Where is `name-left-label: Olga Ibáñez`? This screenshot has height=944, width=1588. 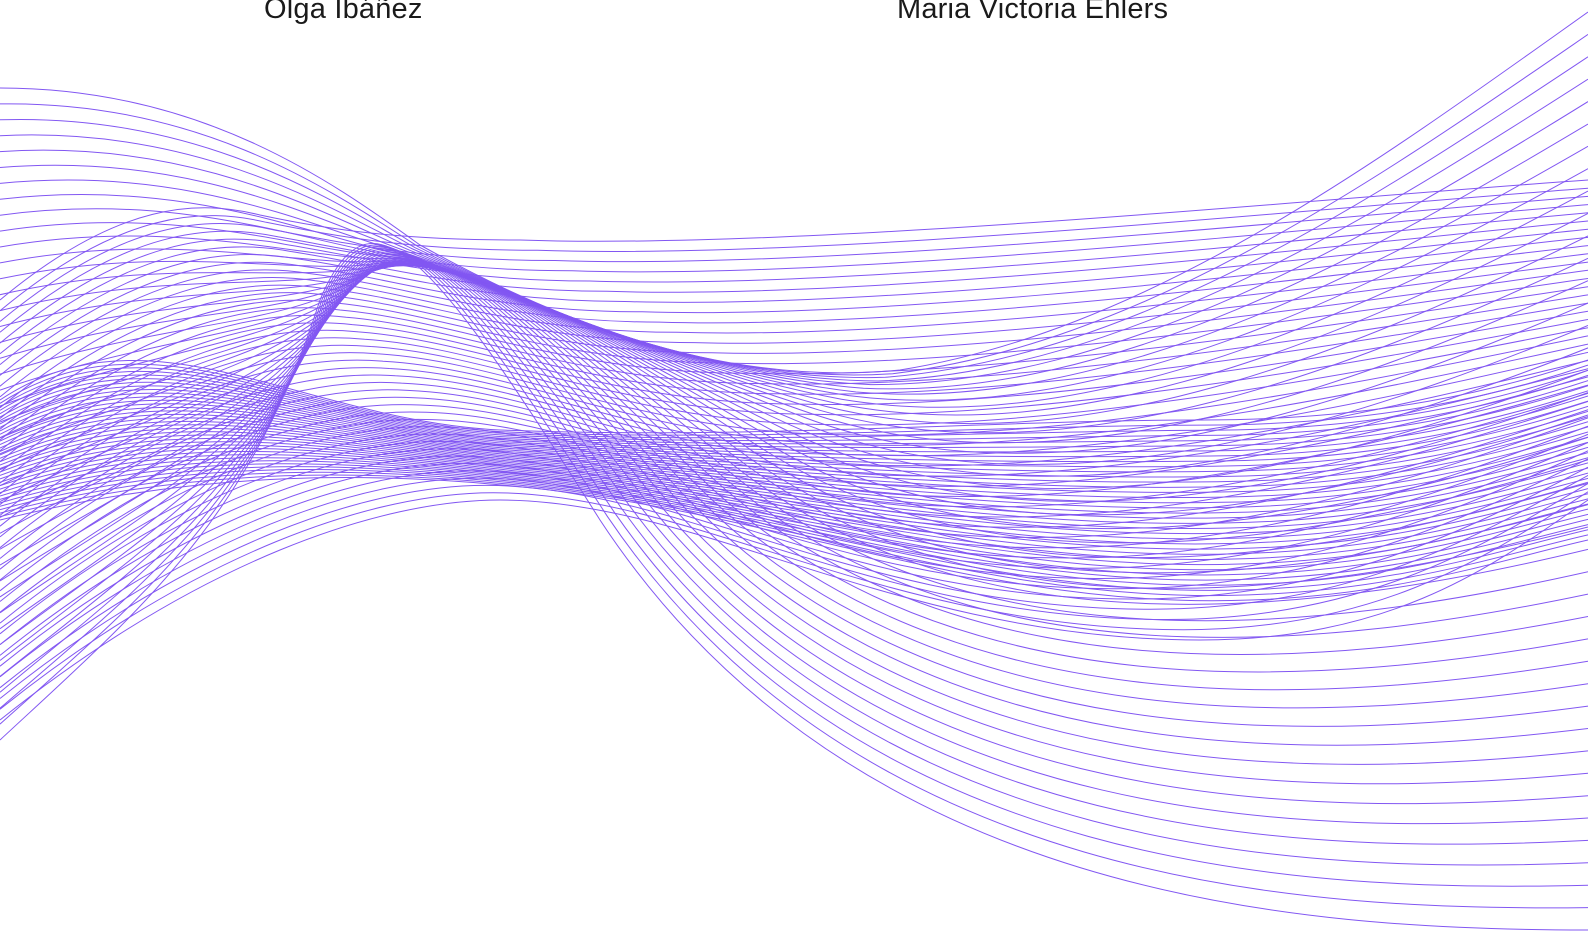 name-left-label: Olga Ibáñez is located at coordinates (343, 12).